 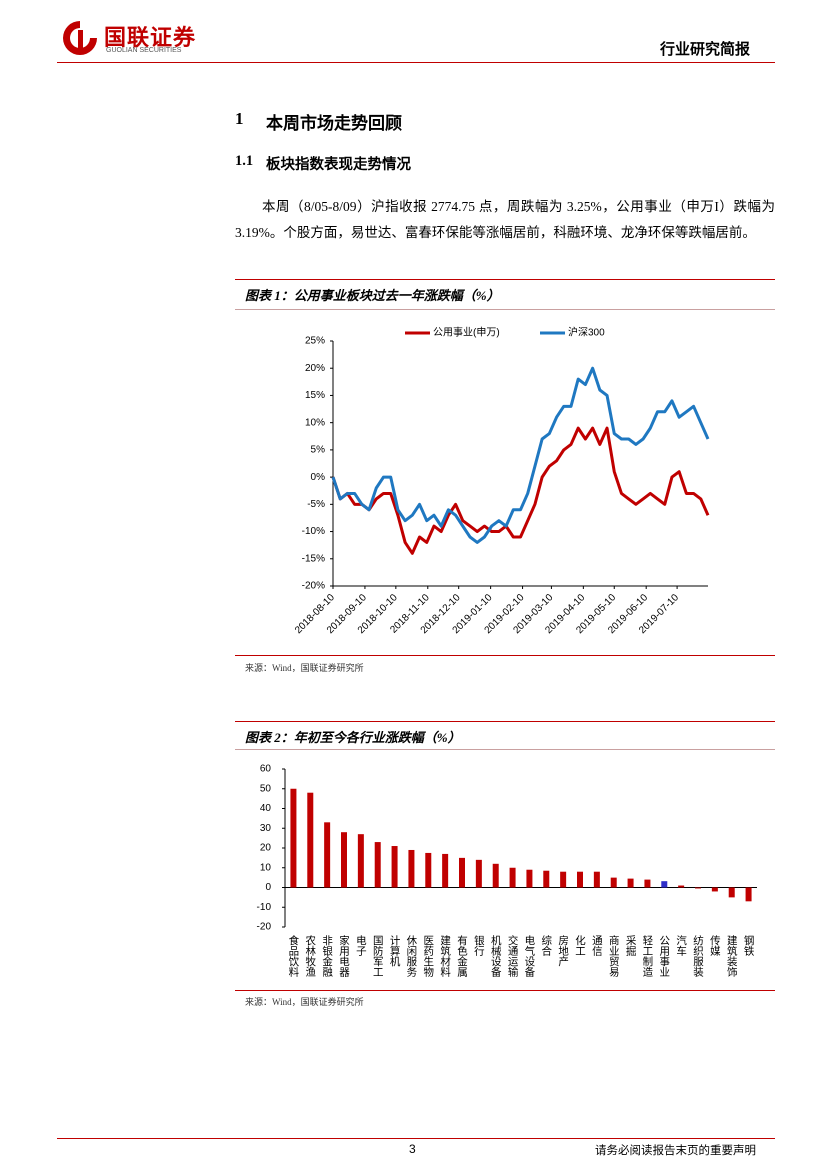 What do you see at coordinates (266, 788) in the screenshot?
I see `y-tick-label: 50` at bounding box center [266, 788].